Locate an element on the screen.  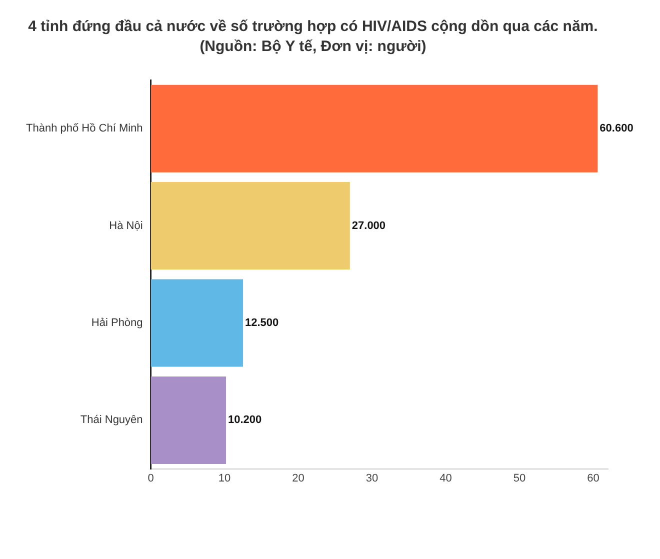
data-label: 60.600 is located at coordinates (617, 128).